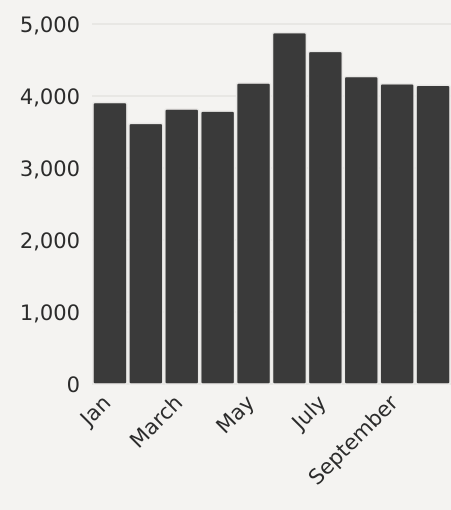  I want to click on y-tick-label: 4,000, so click(50, 97).